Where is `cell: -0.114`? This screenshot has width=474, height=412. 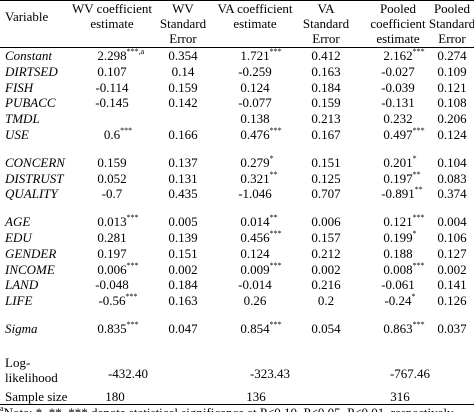
cell: -0.114 is located at coordinates (112, 87).